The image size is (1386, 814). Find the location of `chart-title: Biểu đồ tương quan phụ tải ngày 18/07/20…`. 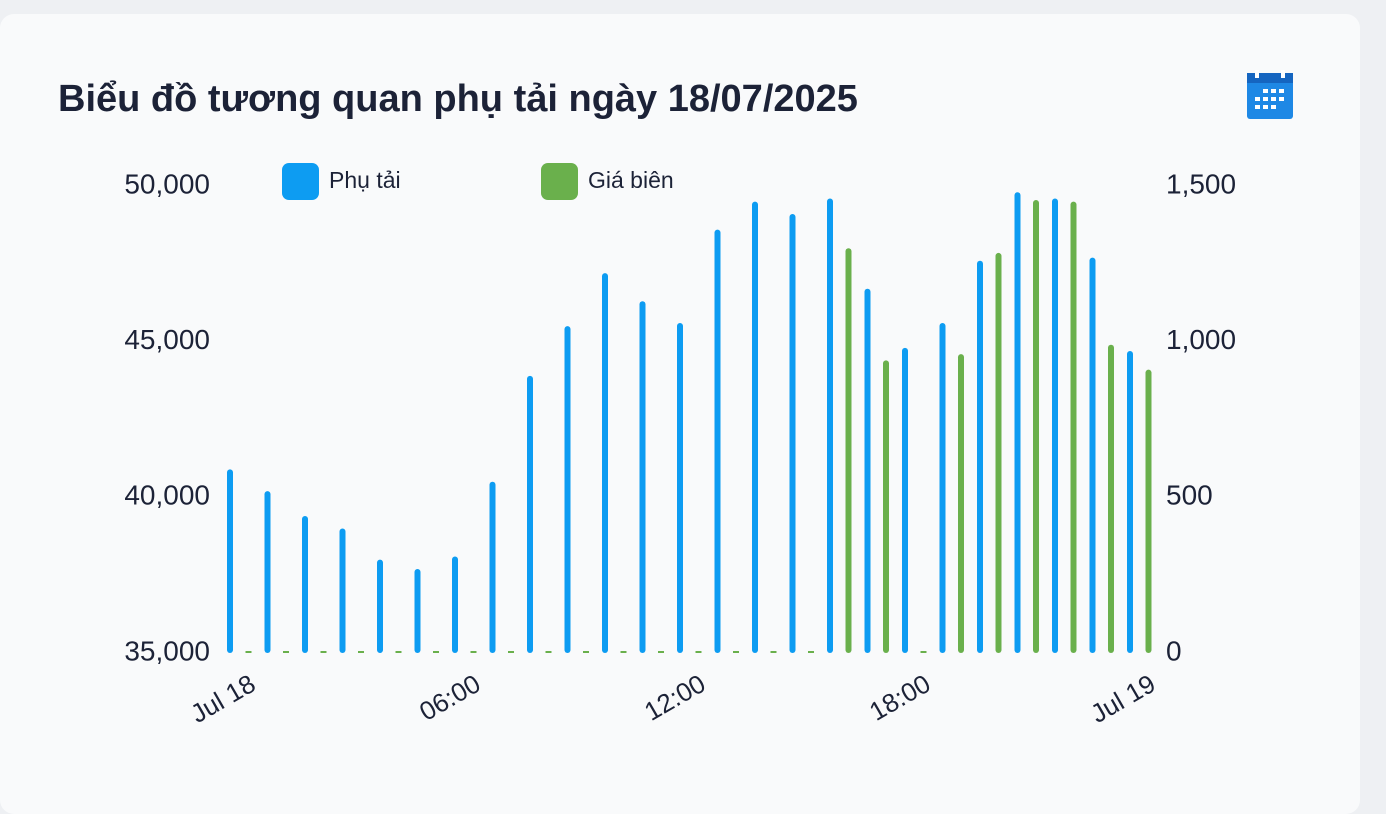

chart-title: Biểu đồ tương quan phụ tải ngày 18/07/20… is located at coordinates (458, 99).